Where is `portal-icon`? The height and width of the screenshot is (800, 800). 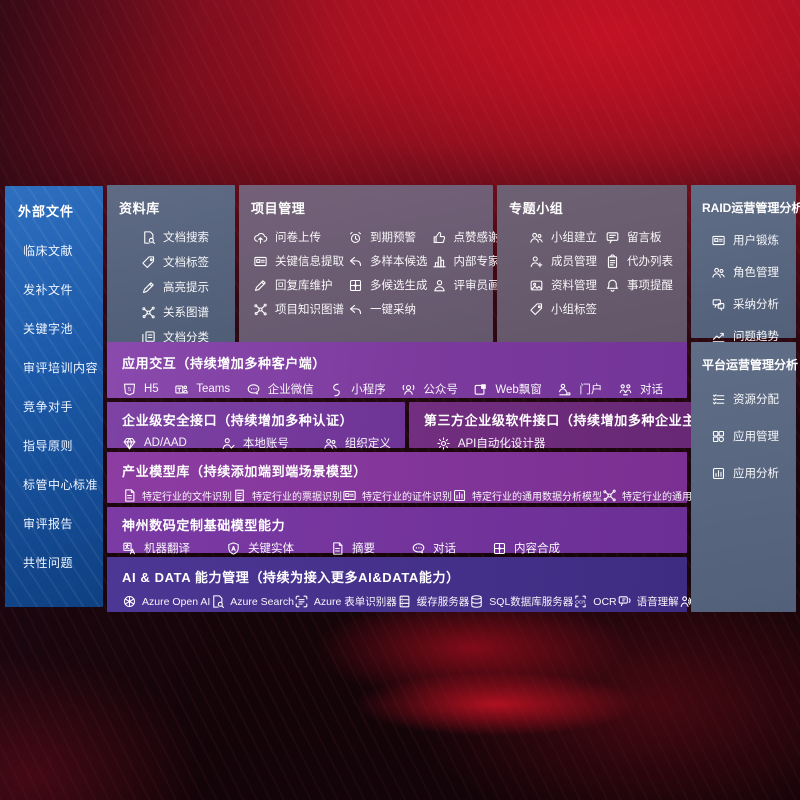 portal-icon is located at coordinates (564, 389).